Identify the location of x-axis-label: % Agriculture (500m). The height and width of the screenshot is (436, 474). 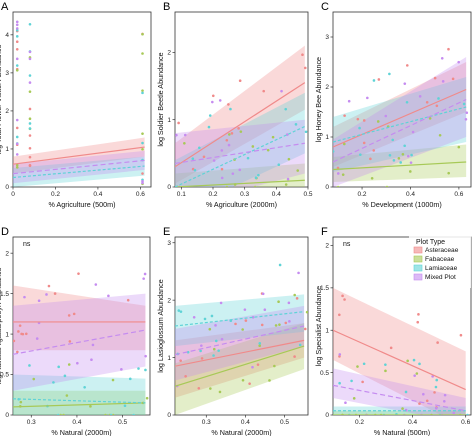
(81, 204).